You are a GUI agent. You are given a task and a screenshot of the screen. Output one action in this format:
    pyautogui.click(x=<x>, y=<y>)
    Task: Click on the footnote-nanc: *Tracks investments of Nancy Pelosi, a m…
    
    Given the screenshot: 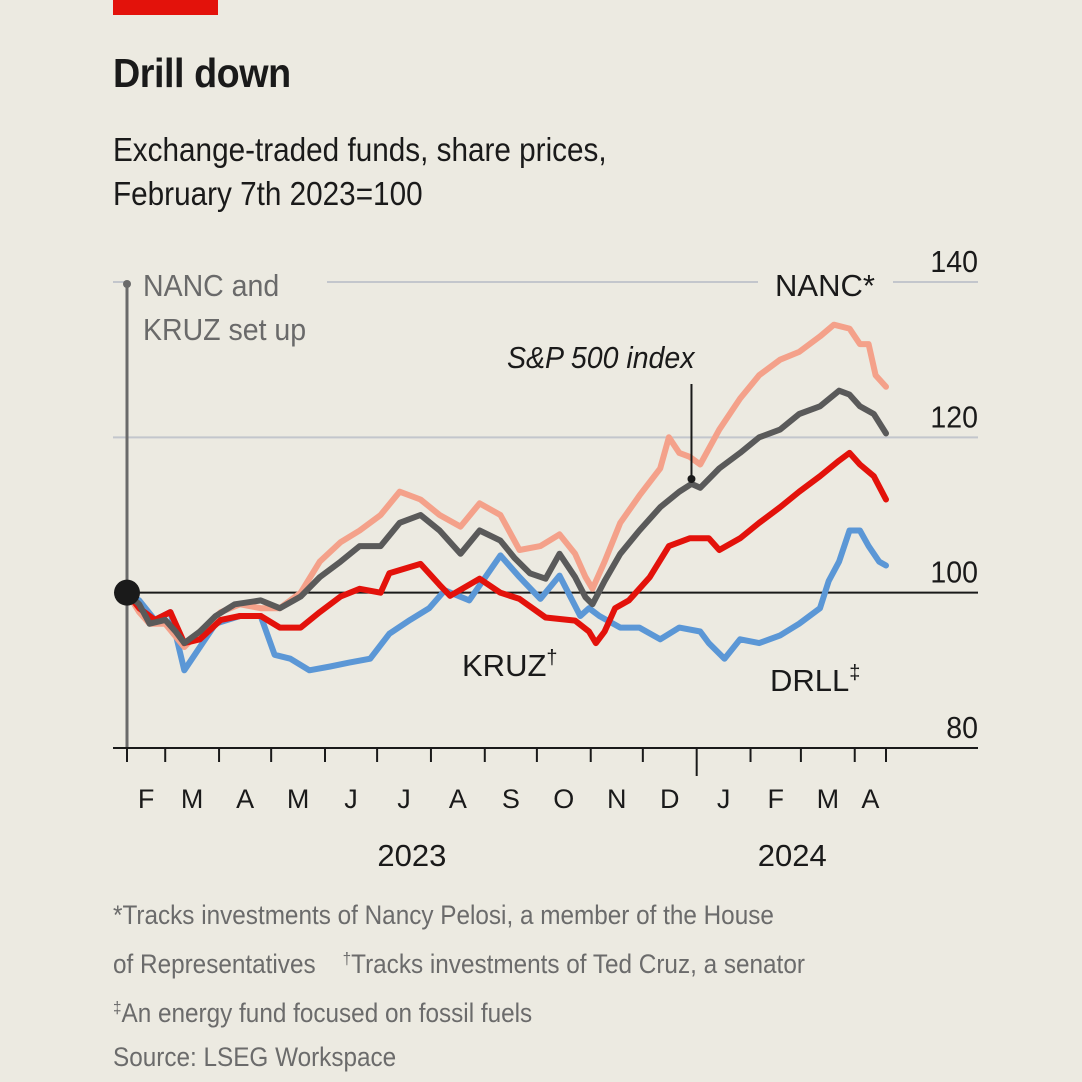 What is the action you would take?
    pyautogui.click(x=443, y=915)
    